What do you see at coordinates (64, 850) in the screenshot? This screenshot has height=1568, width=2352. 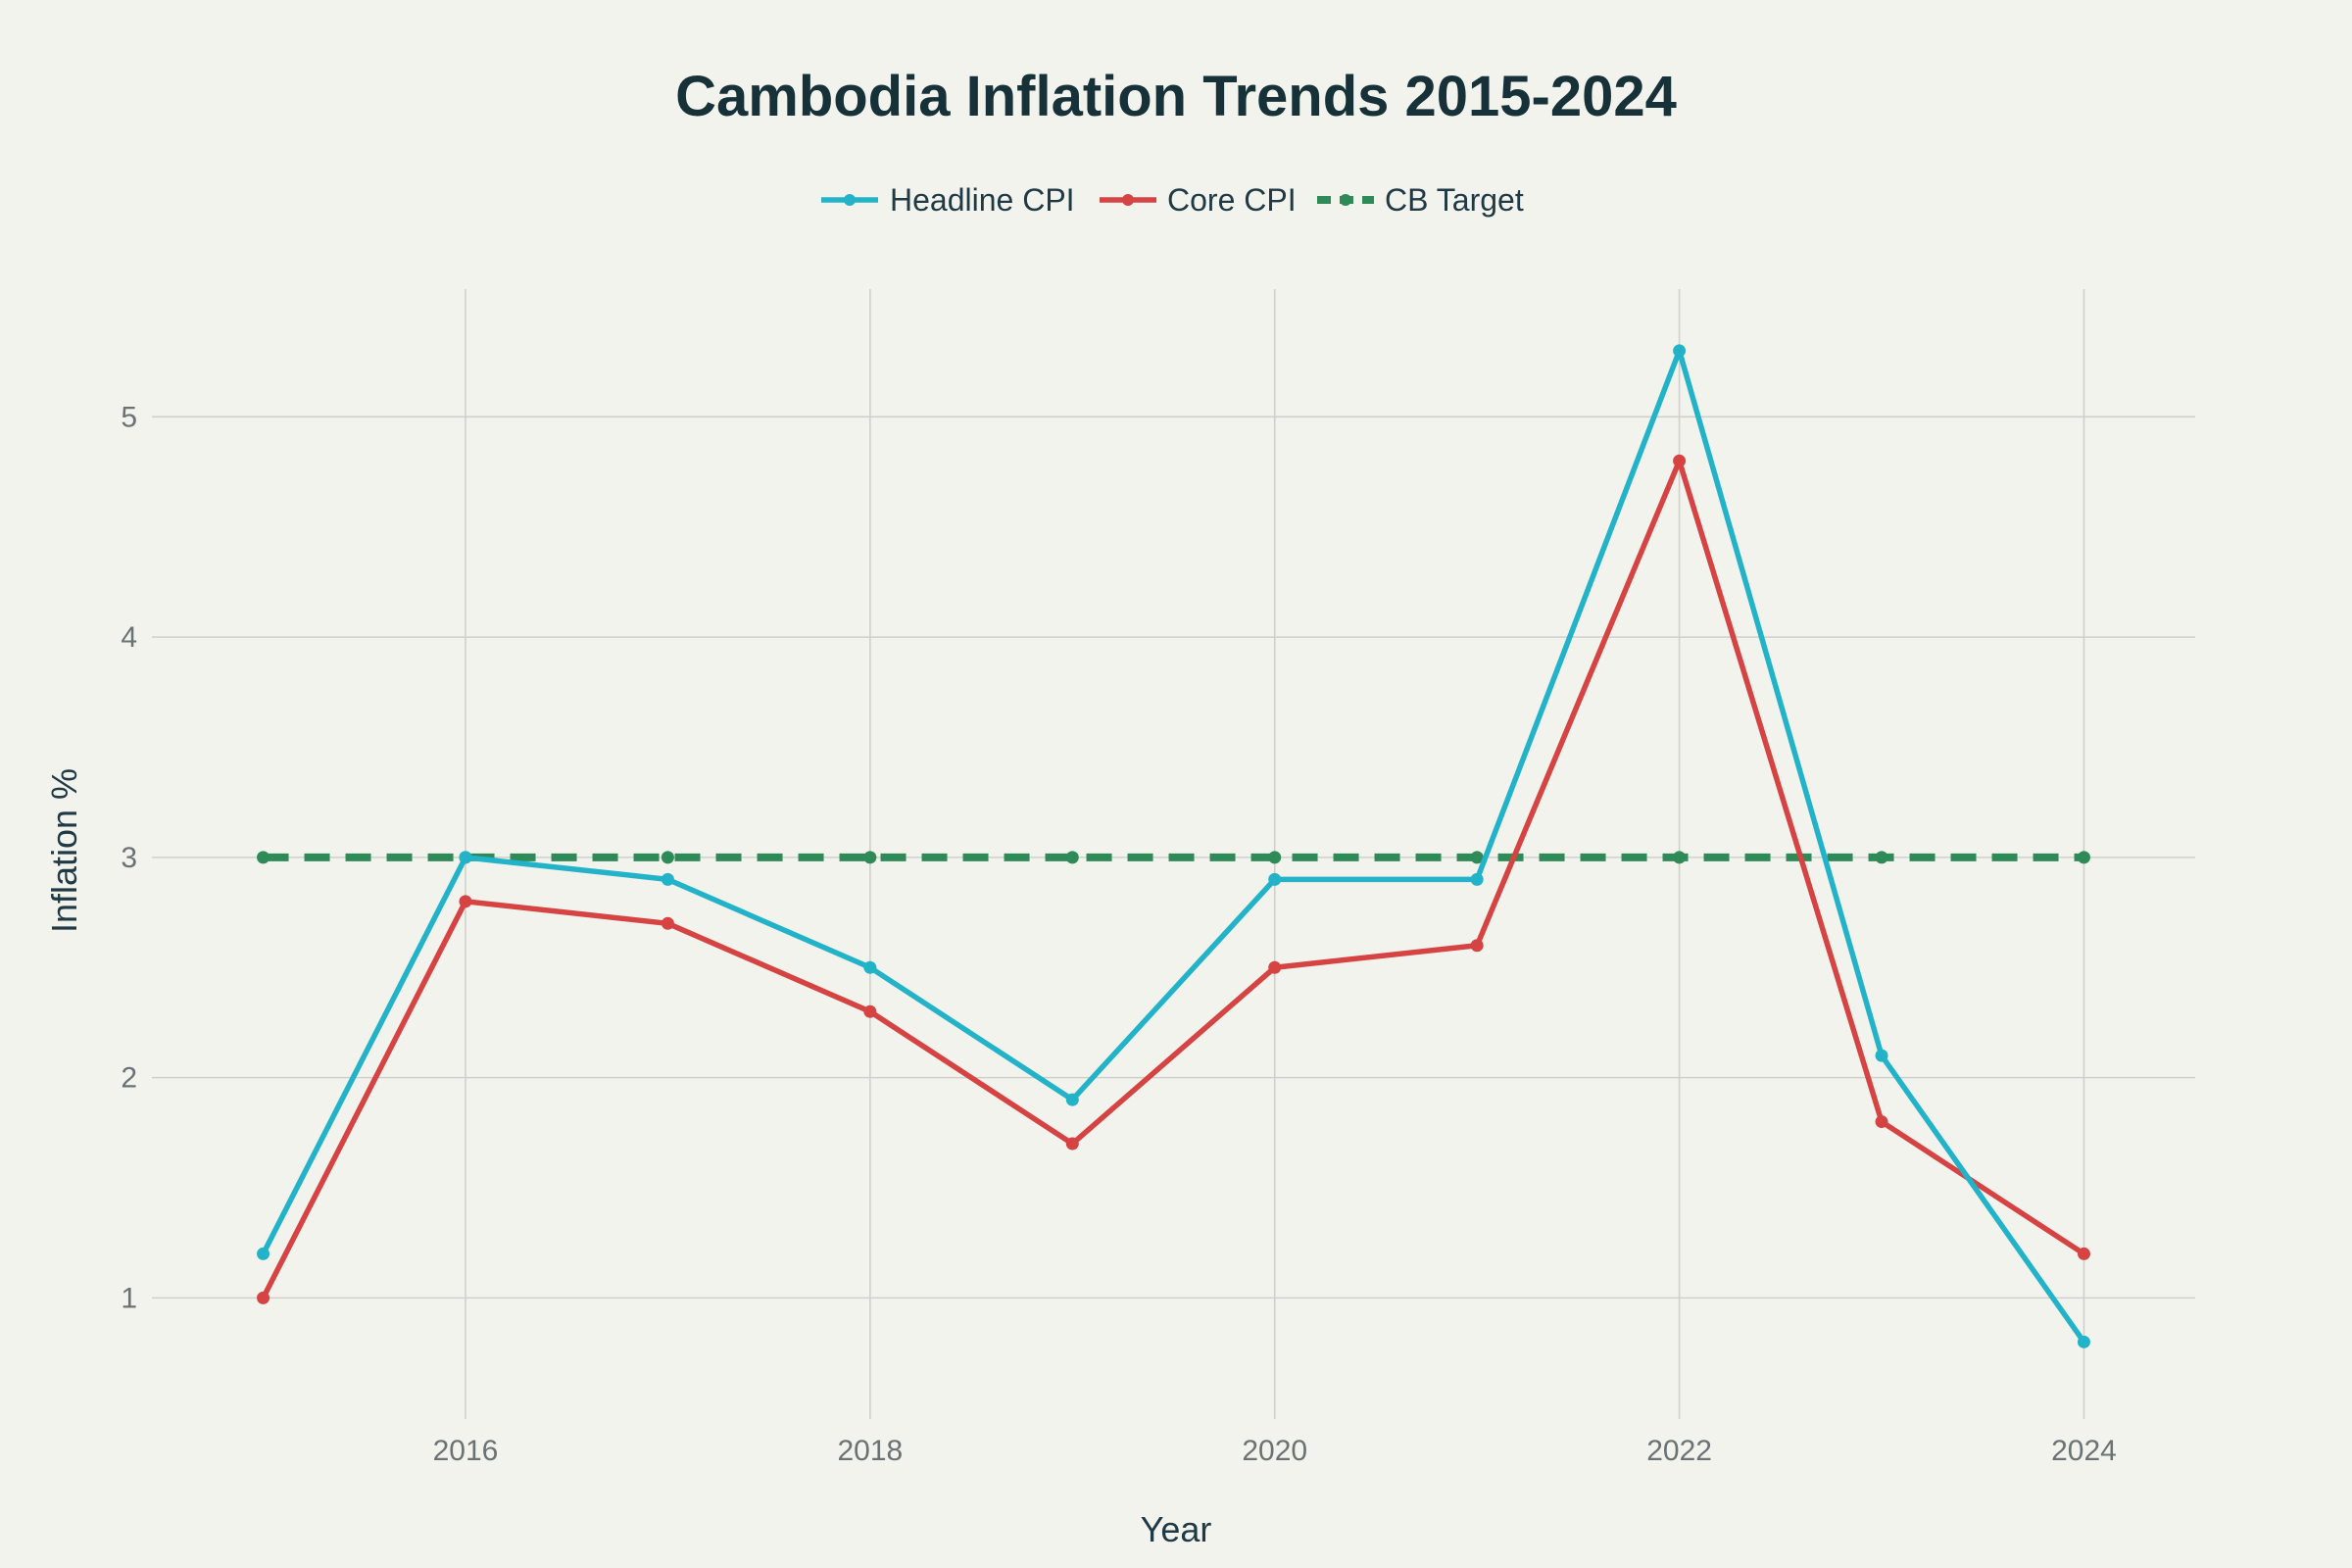 I see `y-axis-title: Inflation %` at bounding box center [64, 850].